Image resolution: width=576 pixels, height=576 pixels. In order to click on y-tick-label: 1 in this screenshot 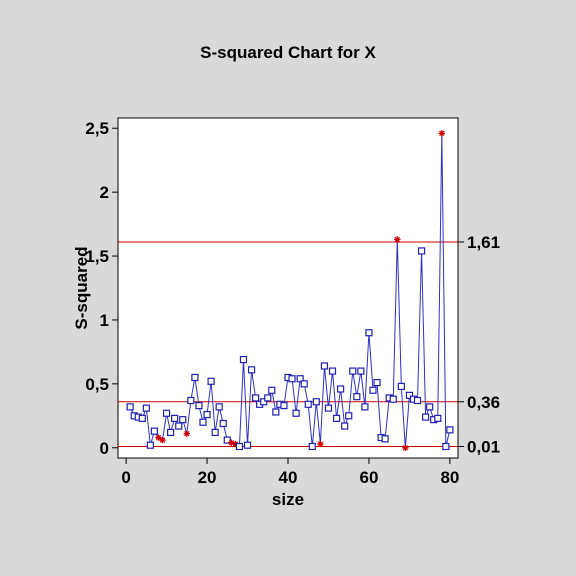, I will do `click(104, 320)`.